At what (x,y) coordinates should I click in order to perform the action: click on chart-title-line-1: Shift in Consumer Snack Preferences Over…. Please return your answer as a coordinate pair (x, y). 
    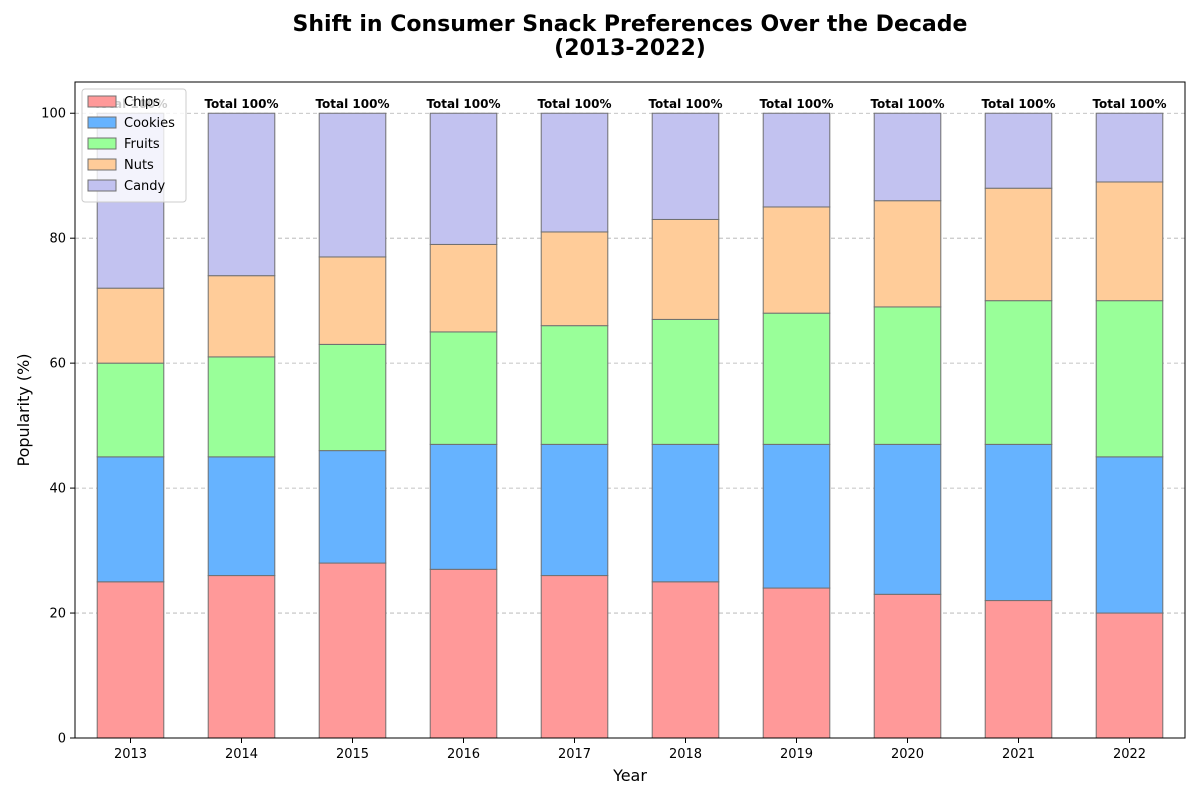
    Looking at the image, I should click on (630, 24).